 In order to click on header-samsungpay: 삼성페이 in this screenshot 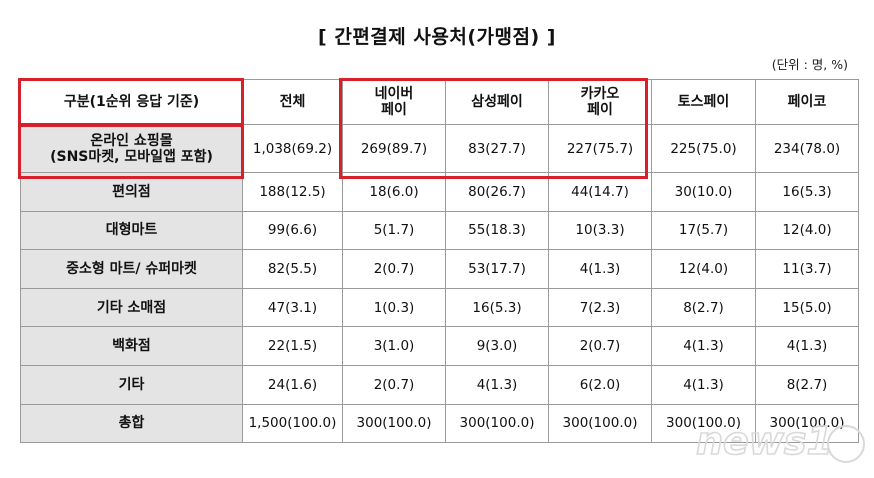, I will do `click(497, 102)`.